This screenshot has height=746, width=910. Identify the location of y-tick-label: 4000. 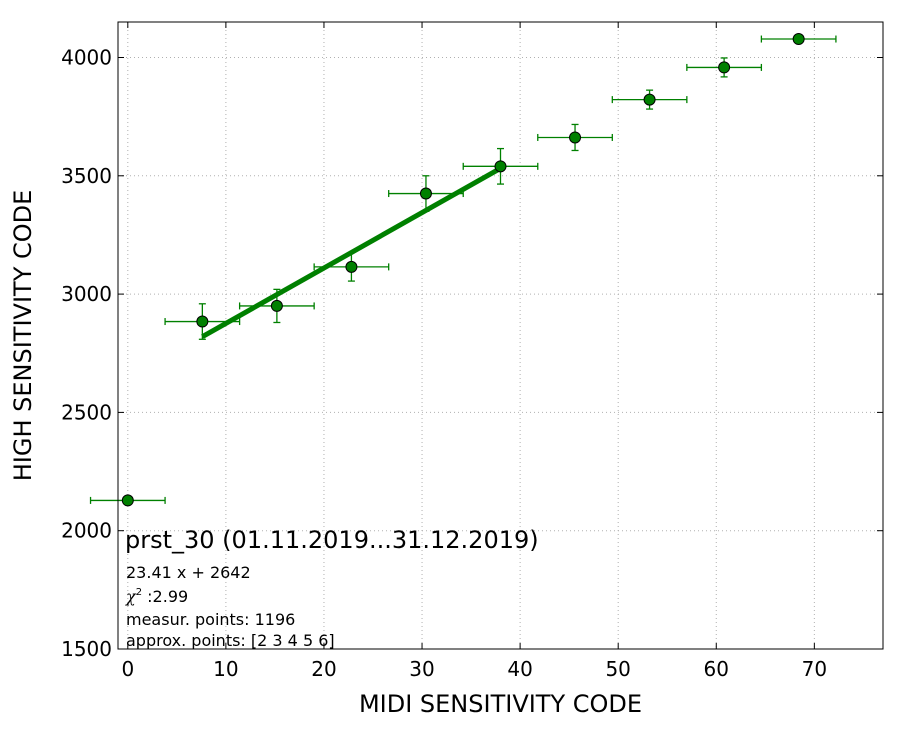
(86, 57).